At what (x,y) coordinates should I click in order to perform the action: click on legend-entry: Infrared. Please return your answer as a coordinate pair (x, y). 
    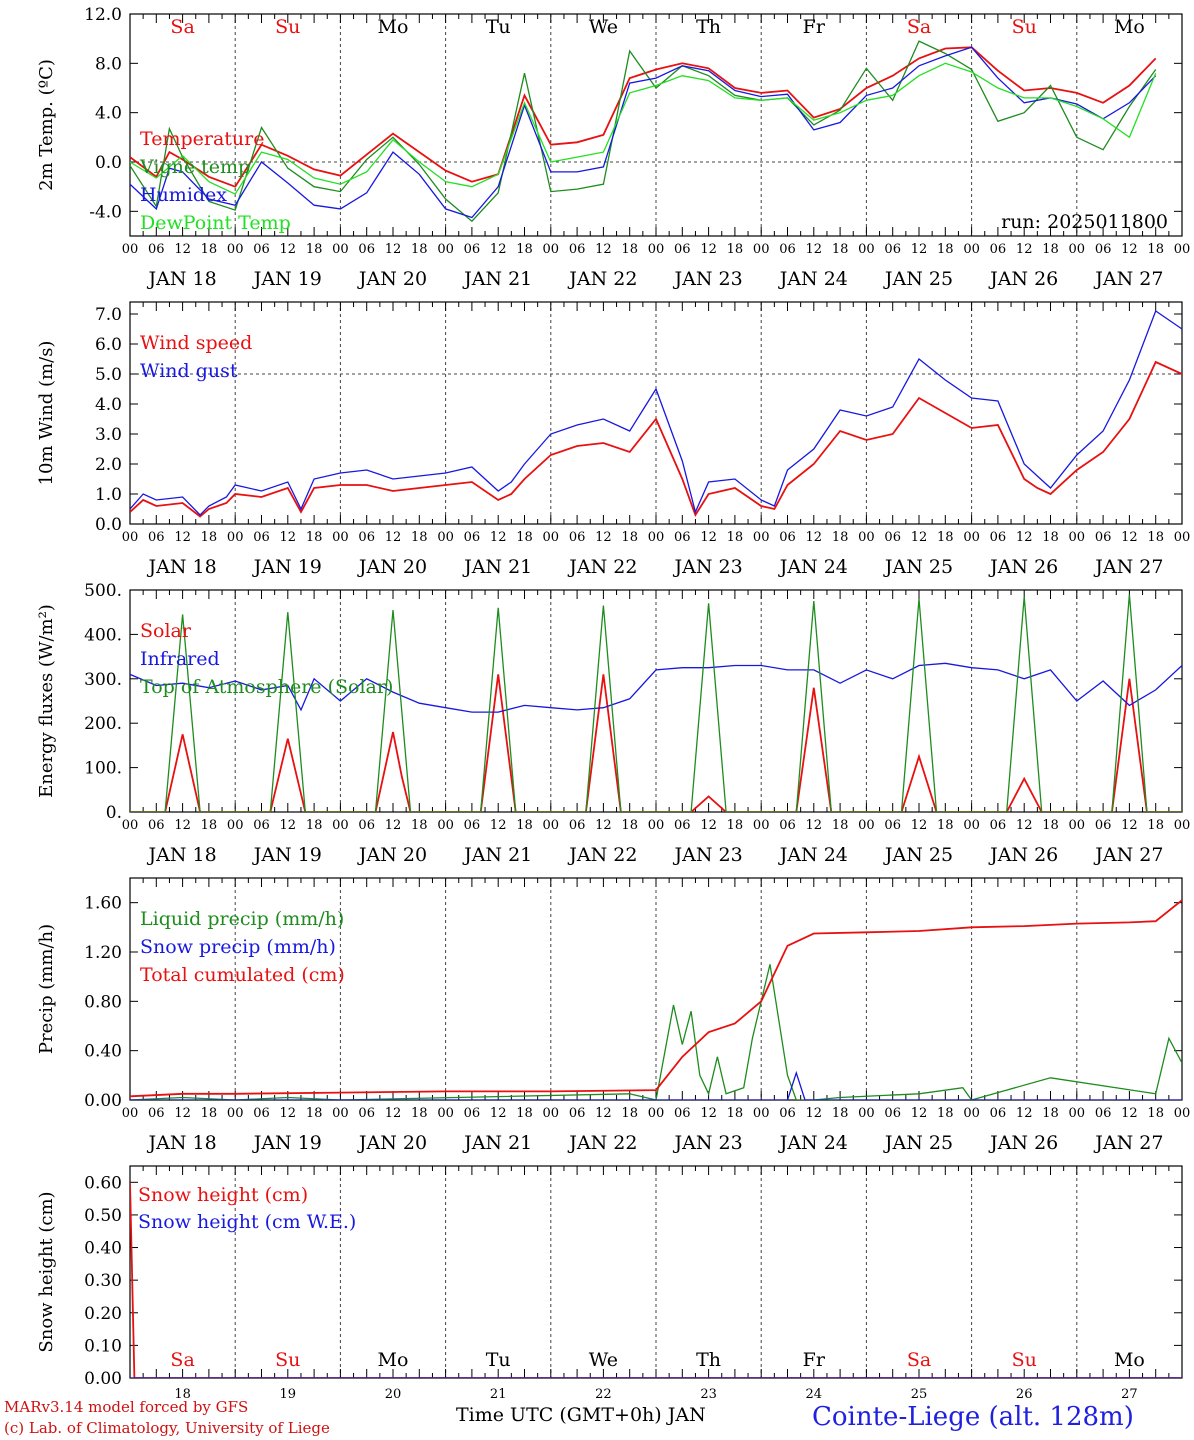
    Looking at the image, I should click on (180, 659).